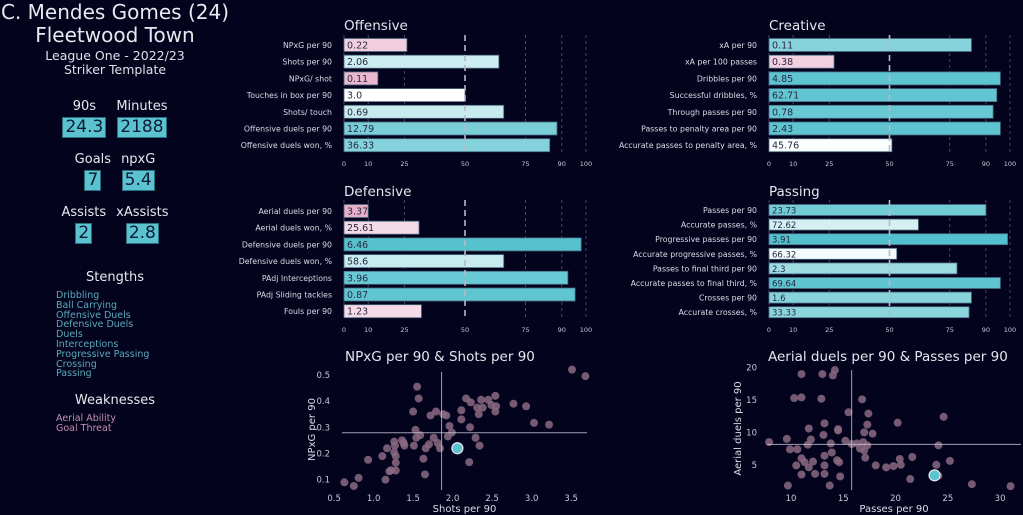  I want to click on bar-label: PAdj Interceptions, so click(297, 278).